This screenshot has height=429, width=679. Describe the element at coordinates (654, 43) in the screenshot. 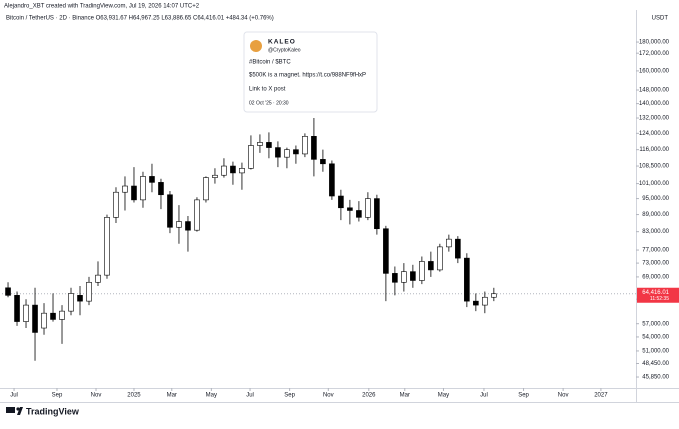

I see `y-tick-label: 180,000.00` at that location.